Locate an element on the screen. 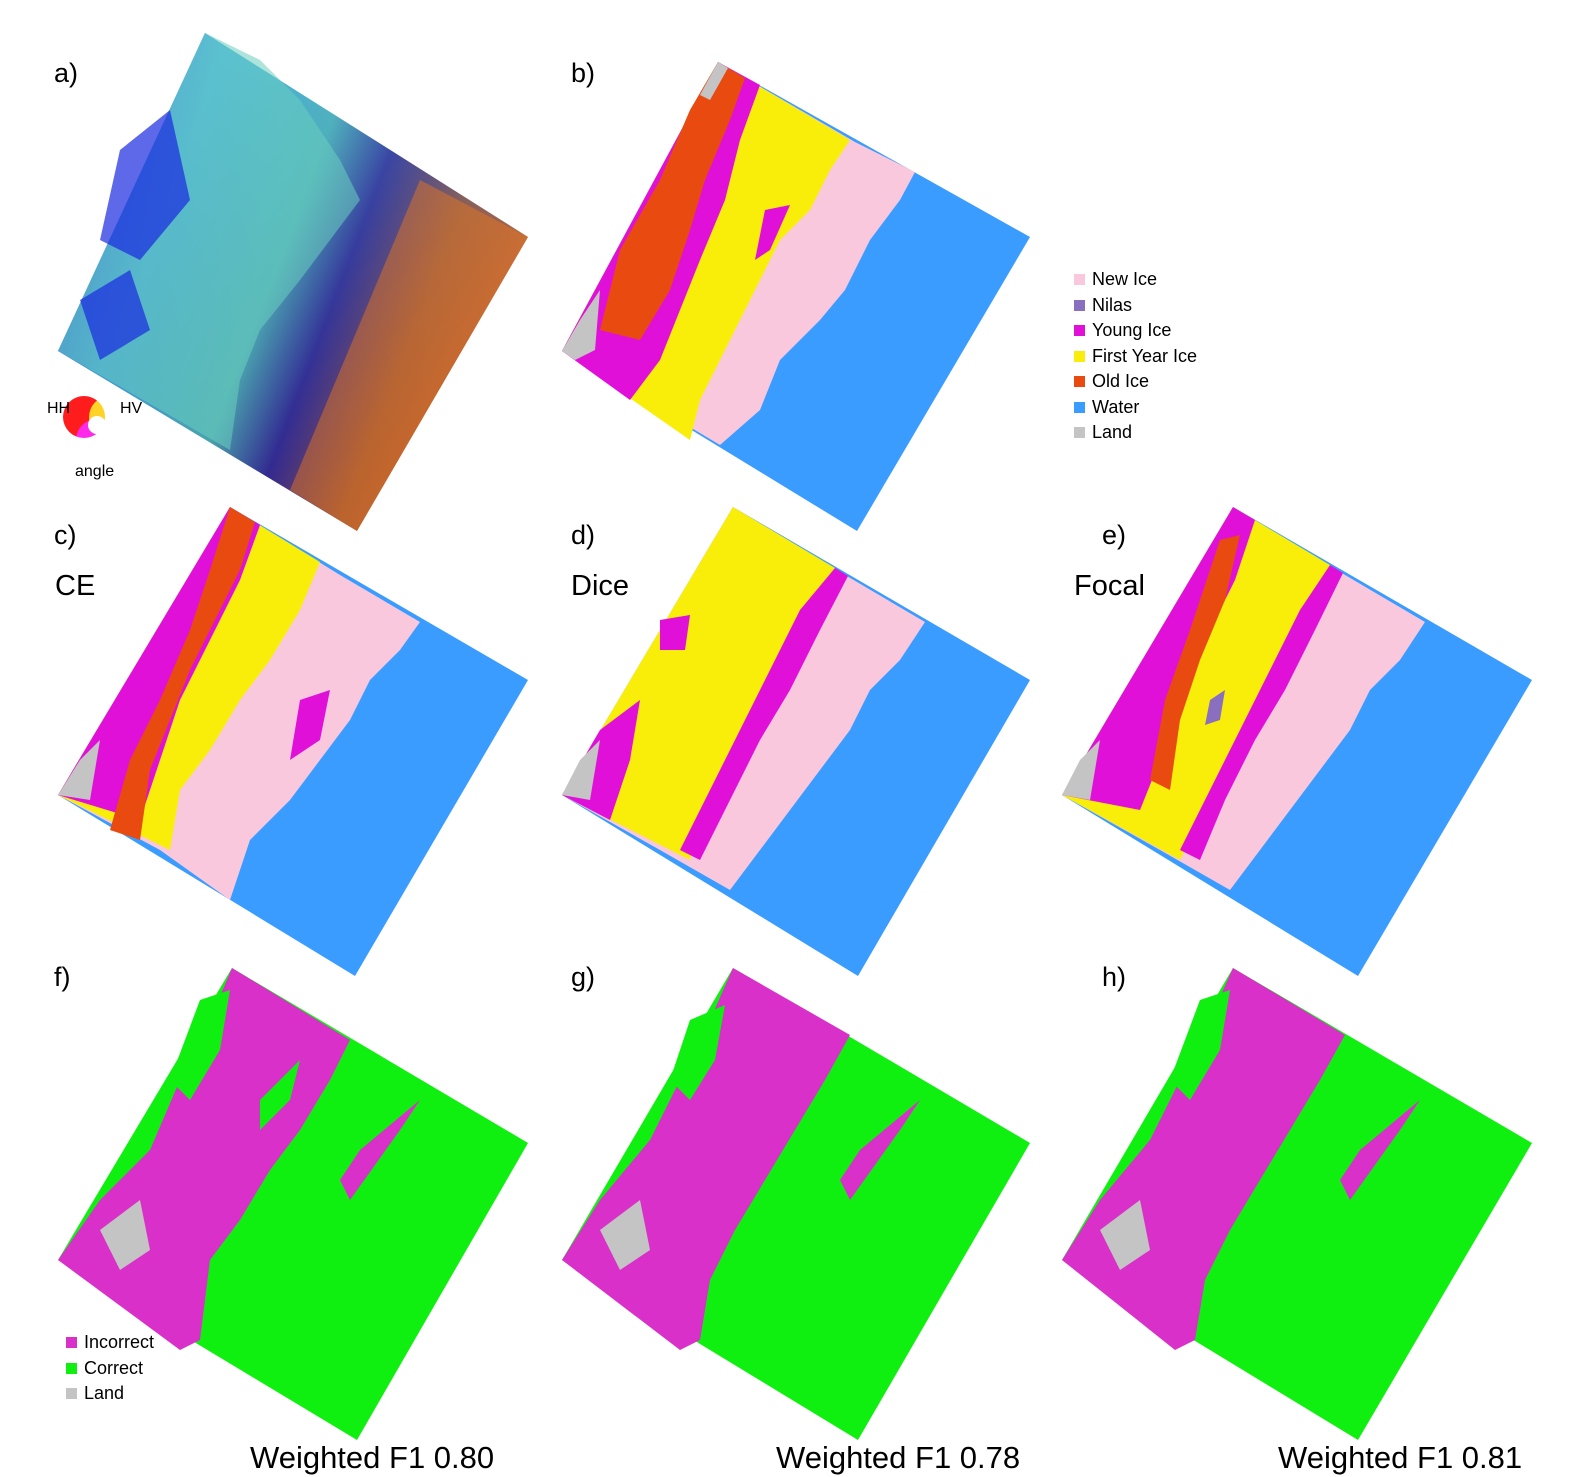 Image resolution: width=1570 pixels, height=1477 pixels. focal-prediction-map is located at coordinates (1297, 741).